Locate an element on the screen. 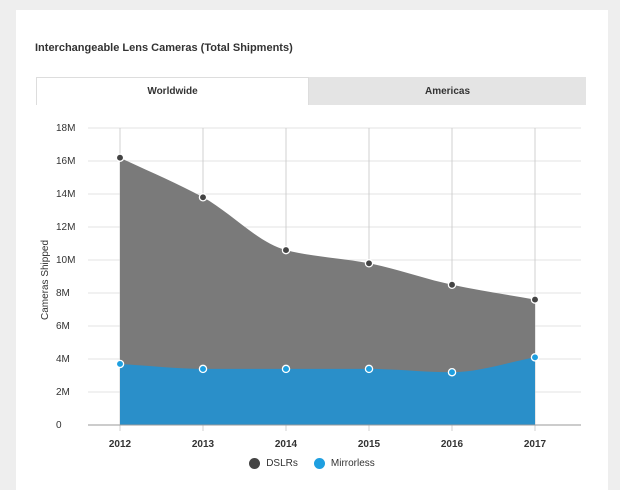 Image resolution: width=620 pixels, height=490 pixels. y-tick-label: 0 is located at coordinates (59, 425).